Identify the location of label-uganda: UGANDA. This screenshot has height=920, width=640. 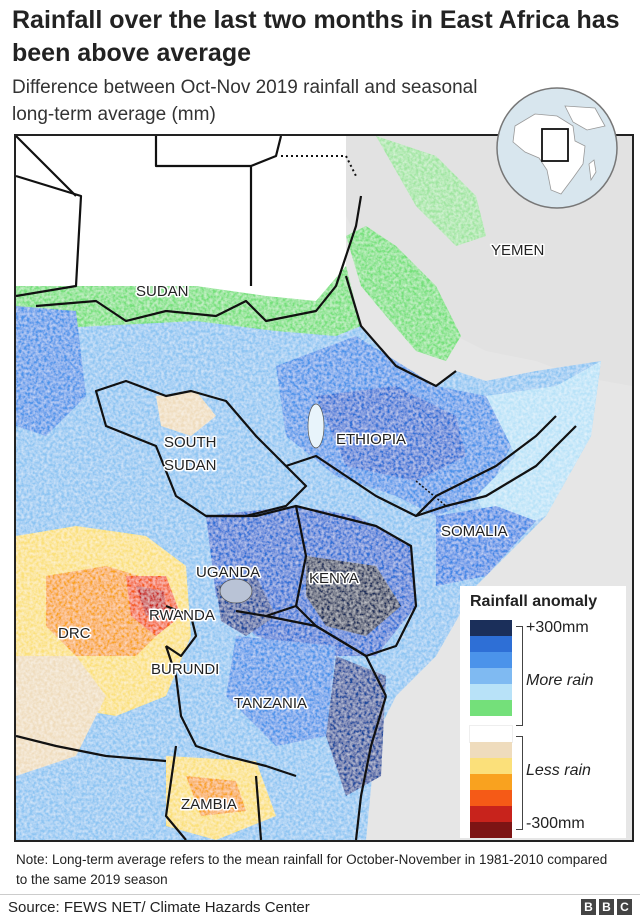
(228, 572).